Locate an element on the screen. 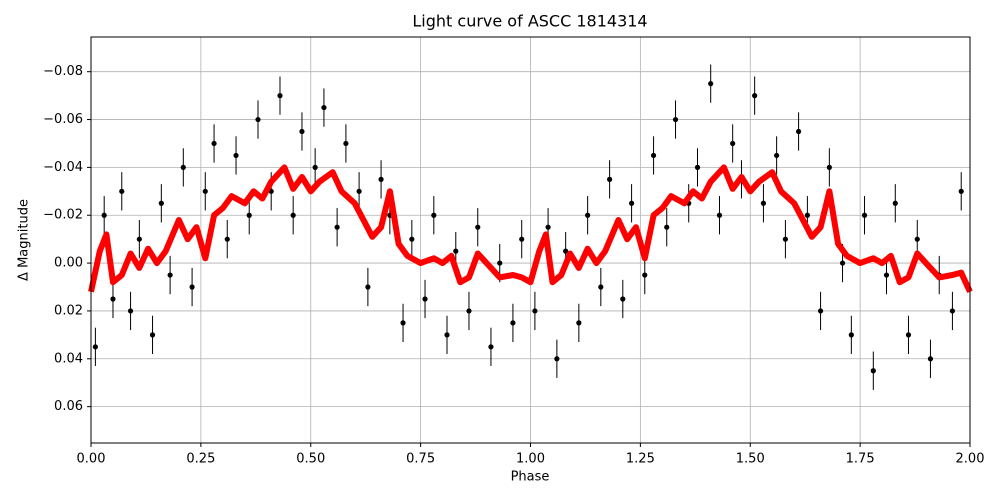 Image resolution: width=1000 pixels, height=500 pixels. x-tick-label: 0.50 is located at coordinates (310, 459).